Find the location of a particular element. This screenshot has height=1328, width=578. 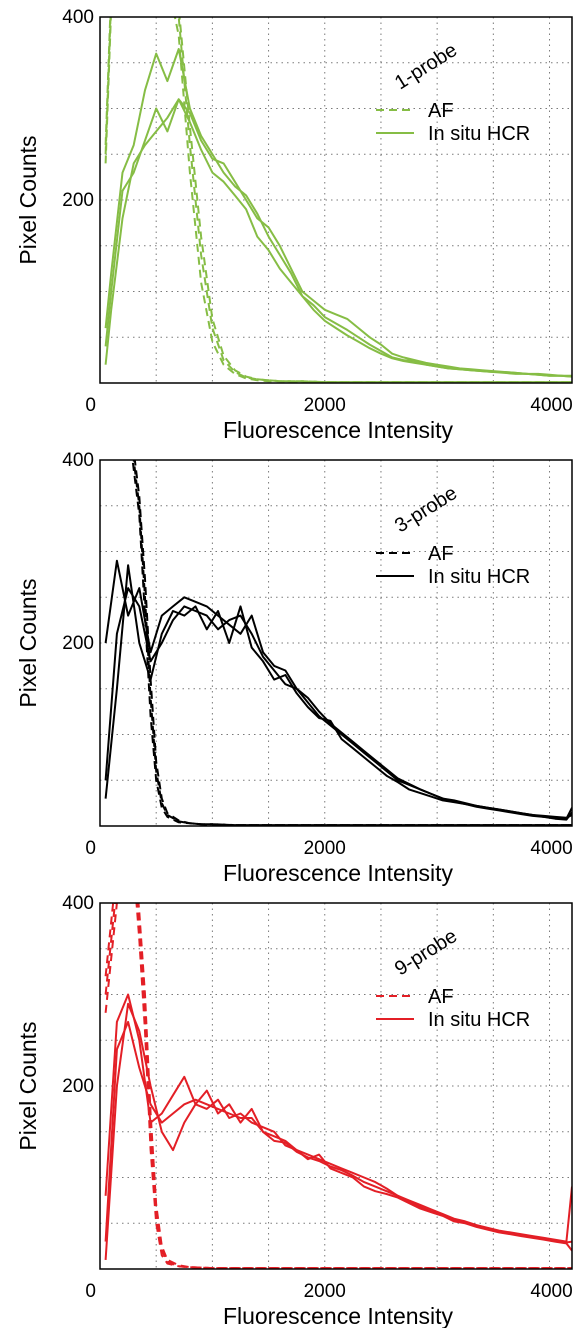

probe-annotation: 3-probe is located at coordinates (426, 509).